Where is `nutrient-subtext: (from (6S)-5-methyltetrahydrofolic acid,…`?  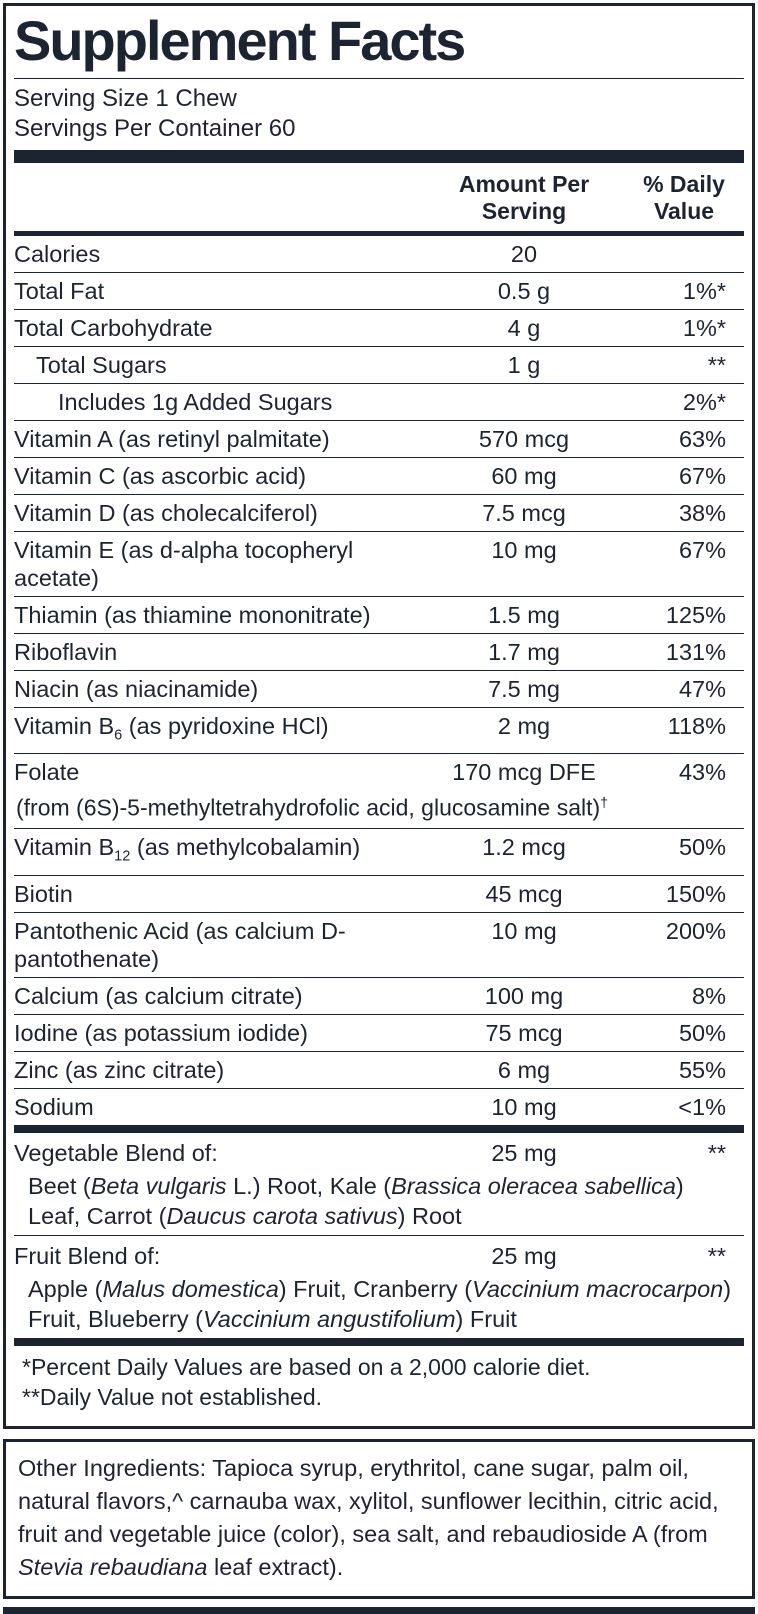 nutrient-subtext: (from (6S)-5-methyltetrahydrofolic acid,… is located at coordinates (312, 807).